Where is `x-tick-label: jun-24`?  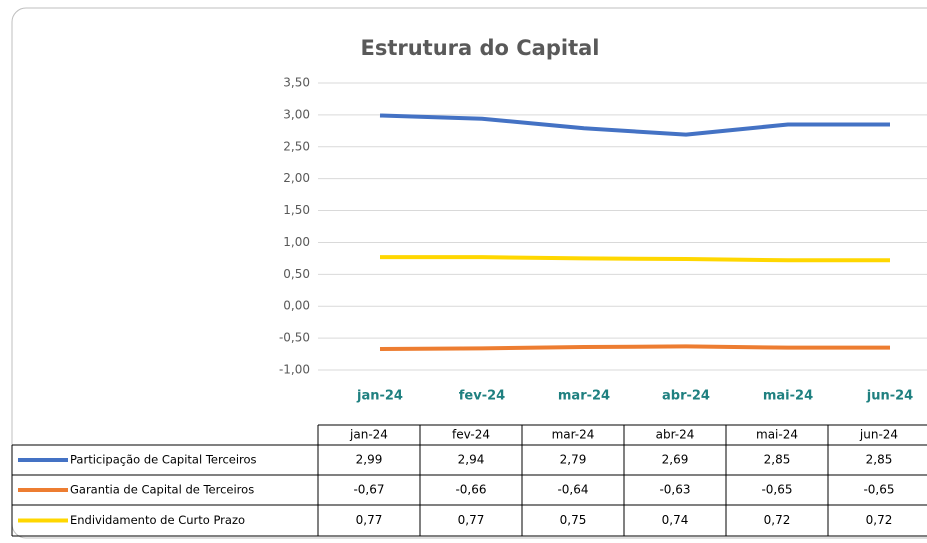 x-tick-label: jun-24 is located at coordinates (889, 396).